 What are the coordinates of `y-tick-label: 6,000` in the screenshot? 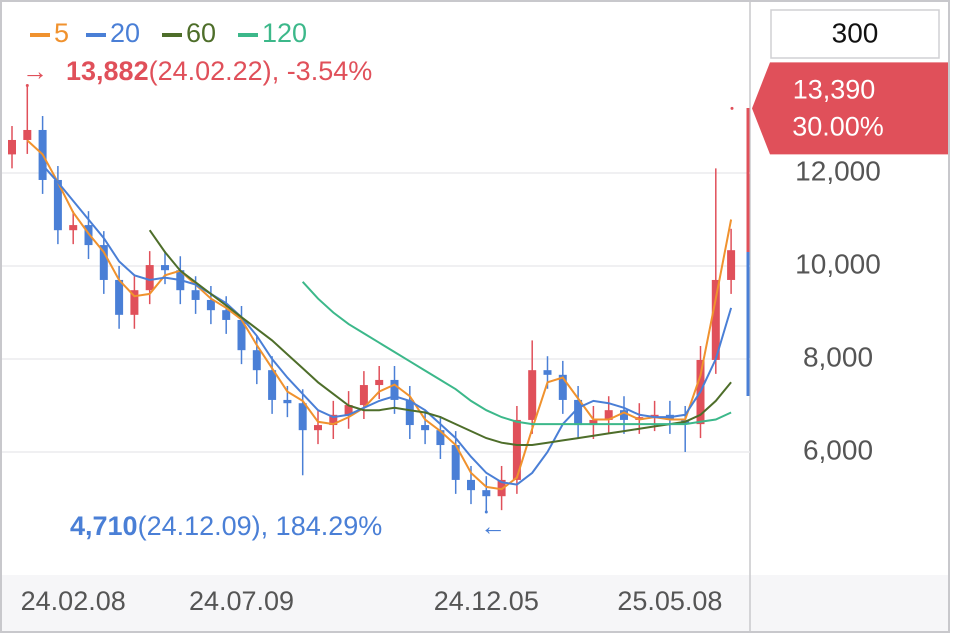 It's located at (838, 449).